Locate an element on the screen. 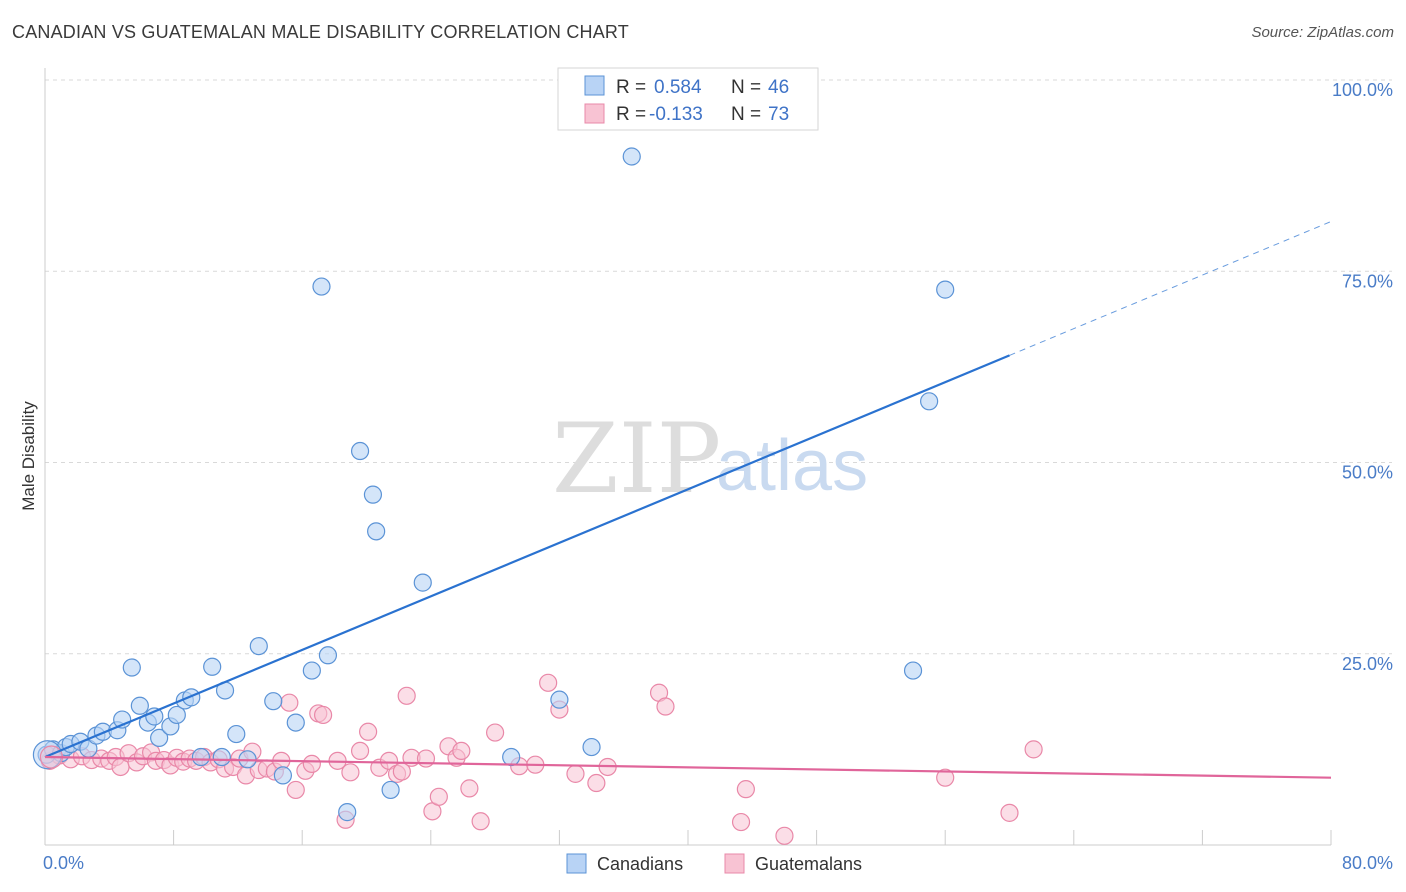 The height and width of the screenshot is (892, 1406). y-tick-label: 100.0% is located at coordinates (1362, 90).